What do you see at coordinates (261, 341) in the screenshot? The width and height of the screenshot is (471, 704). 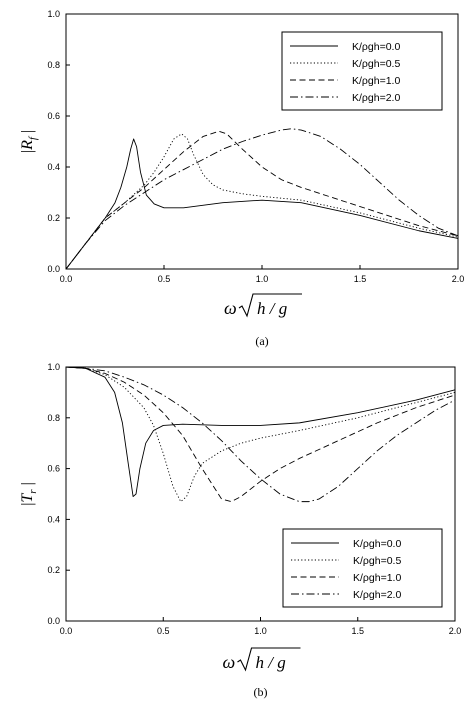 I see `panel-caption: (a)` at bounding box center [261, 341].